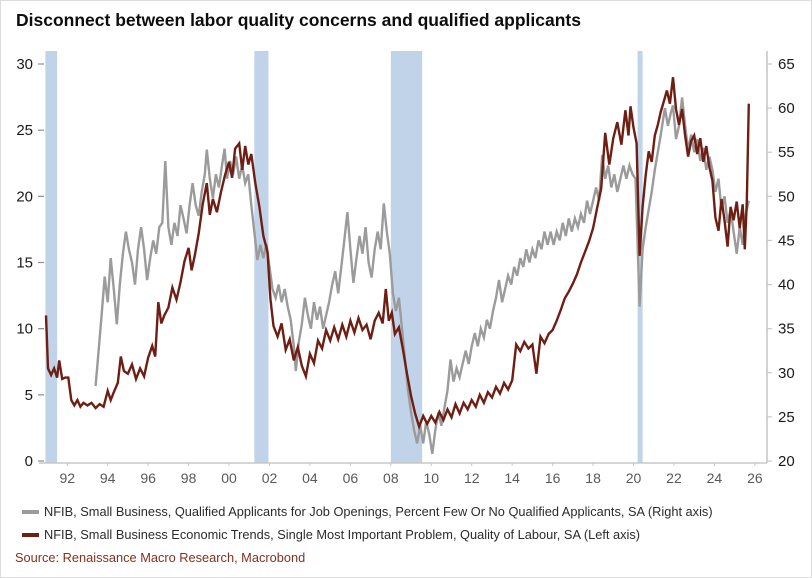 Image resolution: width=812 pixels, height=578 pixels. I want to click on right-axis-tick-label: 40, so click(786, 285).